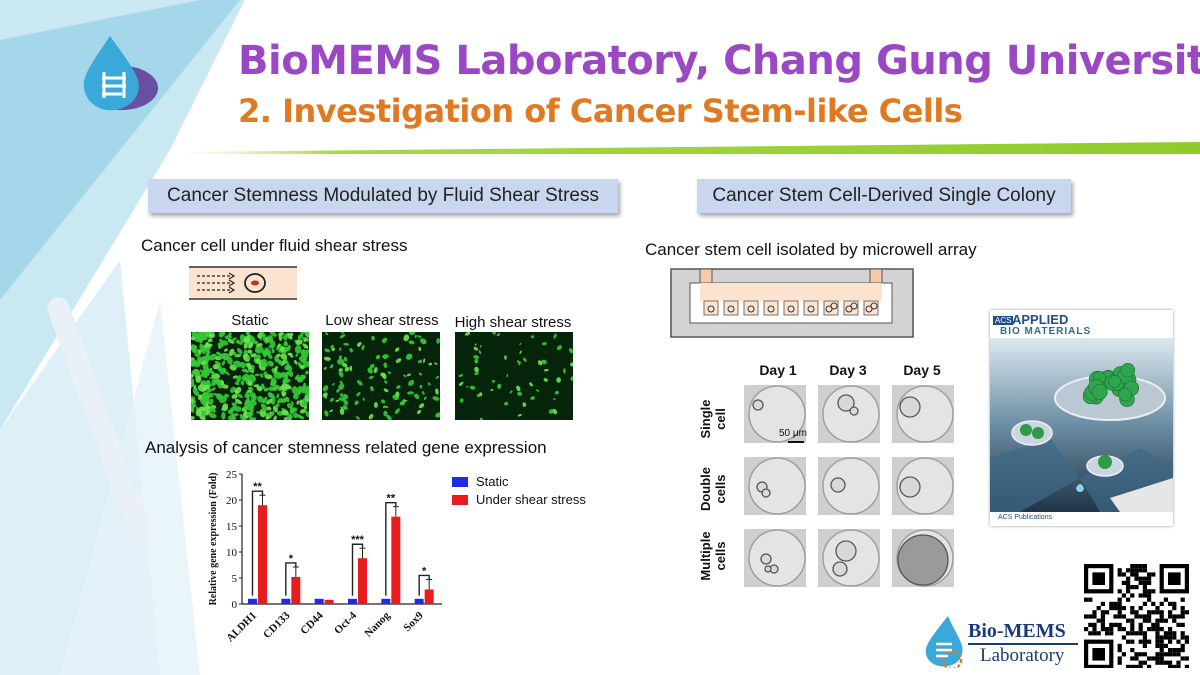  I want to click on bar-Oct-4-static, so click(352, 601).